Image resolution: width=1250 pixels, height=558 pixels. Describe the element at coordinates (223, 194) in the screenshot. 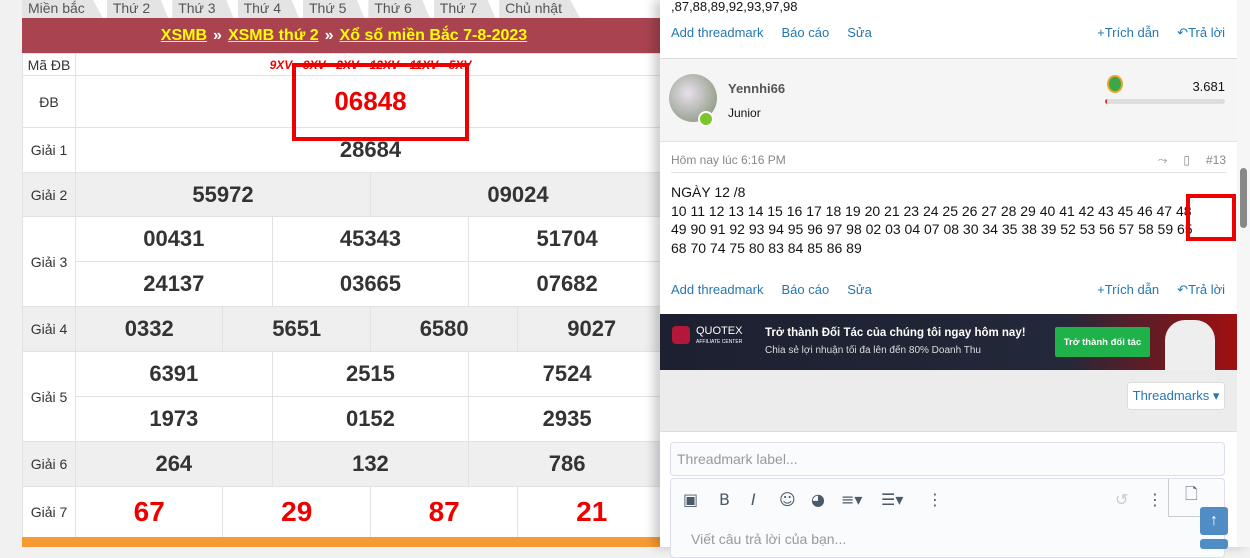

I see `prize-2: 55972` at that location.